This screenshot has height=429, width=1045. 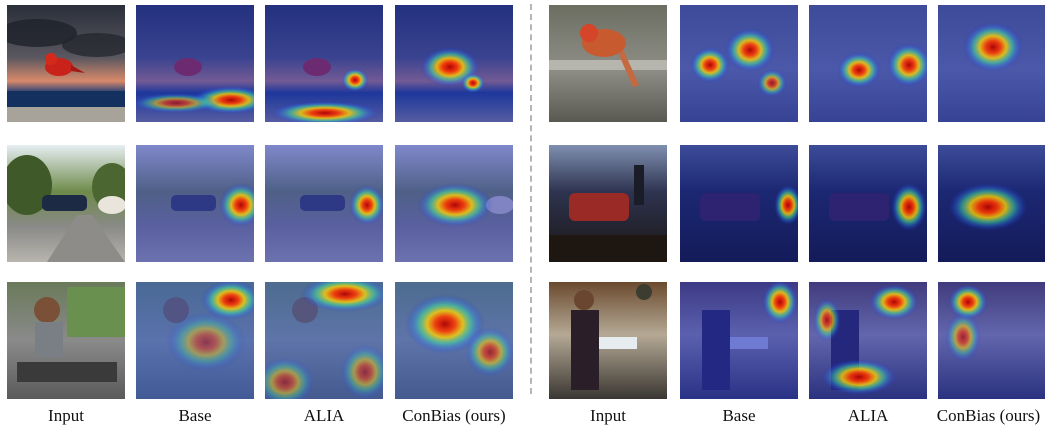 What do you see at coordinates (991, 203) in the screenshot?
I see `right-row2-conbias-heatmap` at bounding box center [991, 203].